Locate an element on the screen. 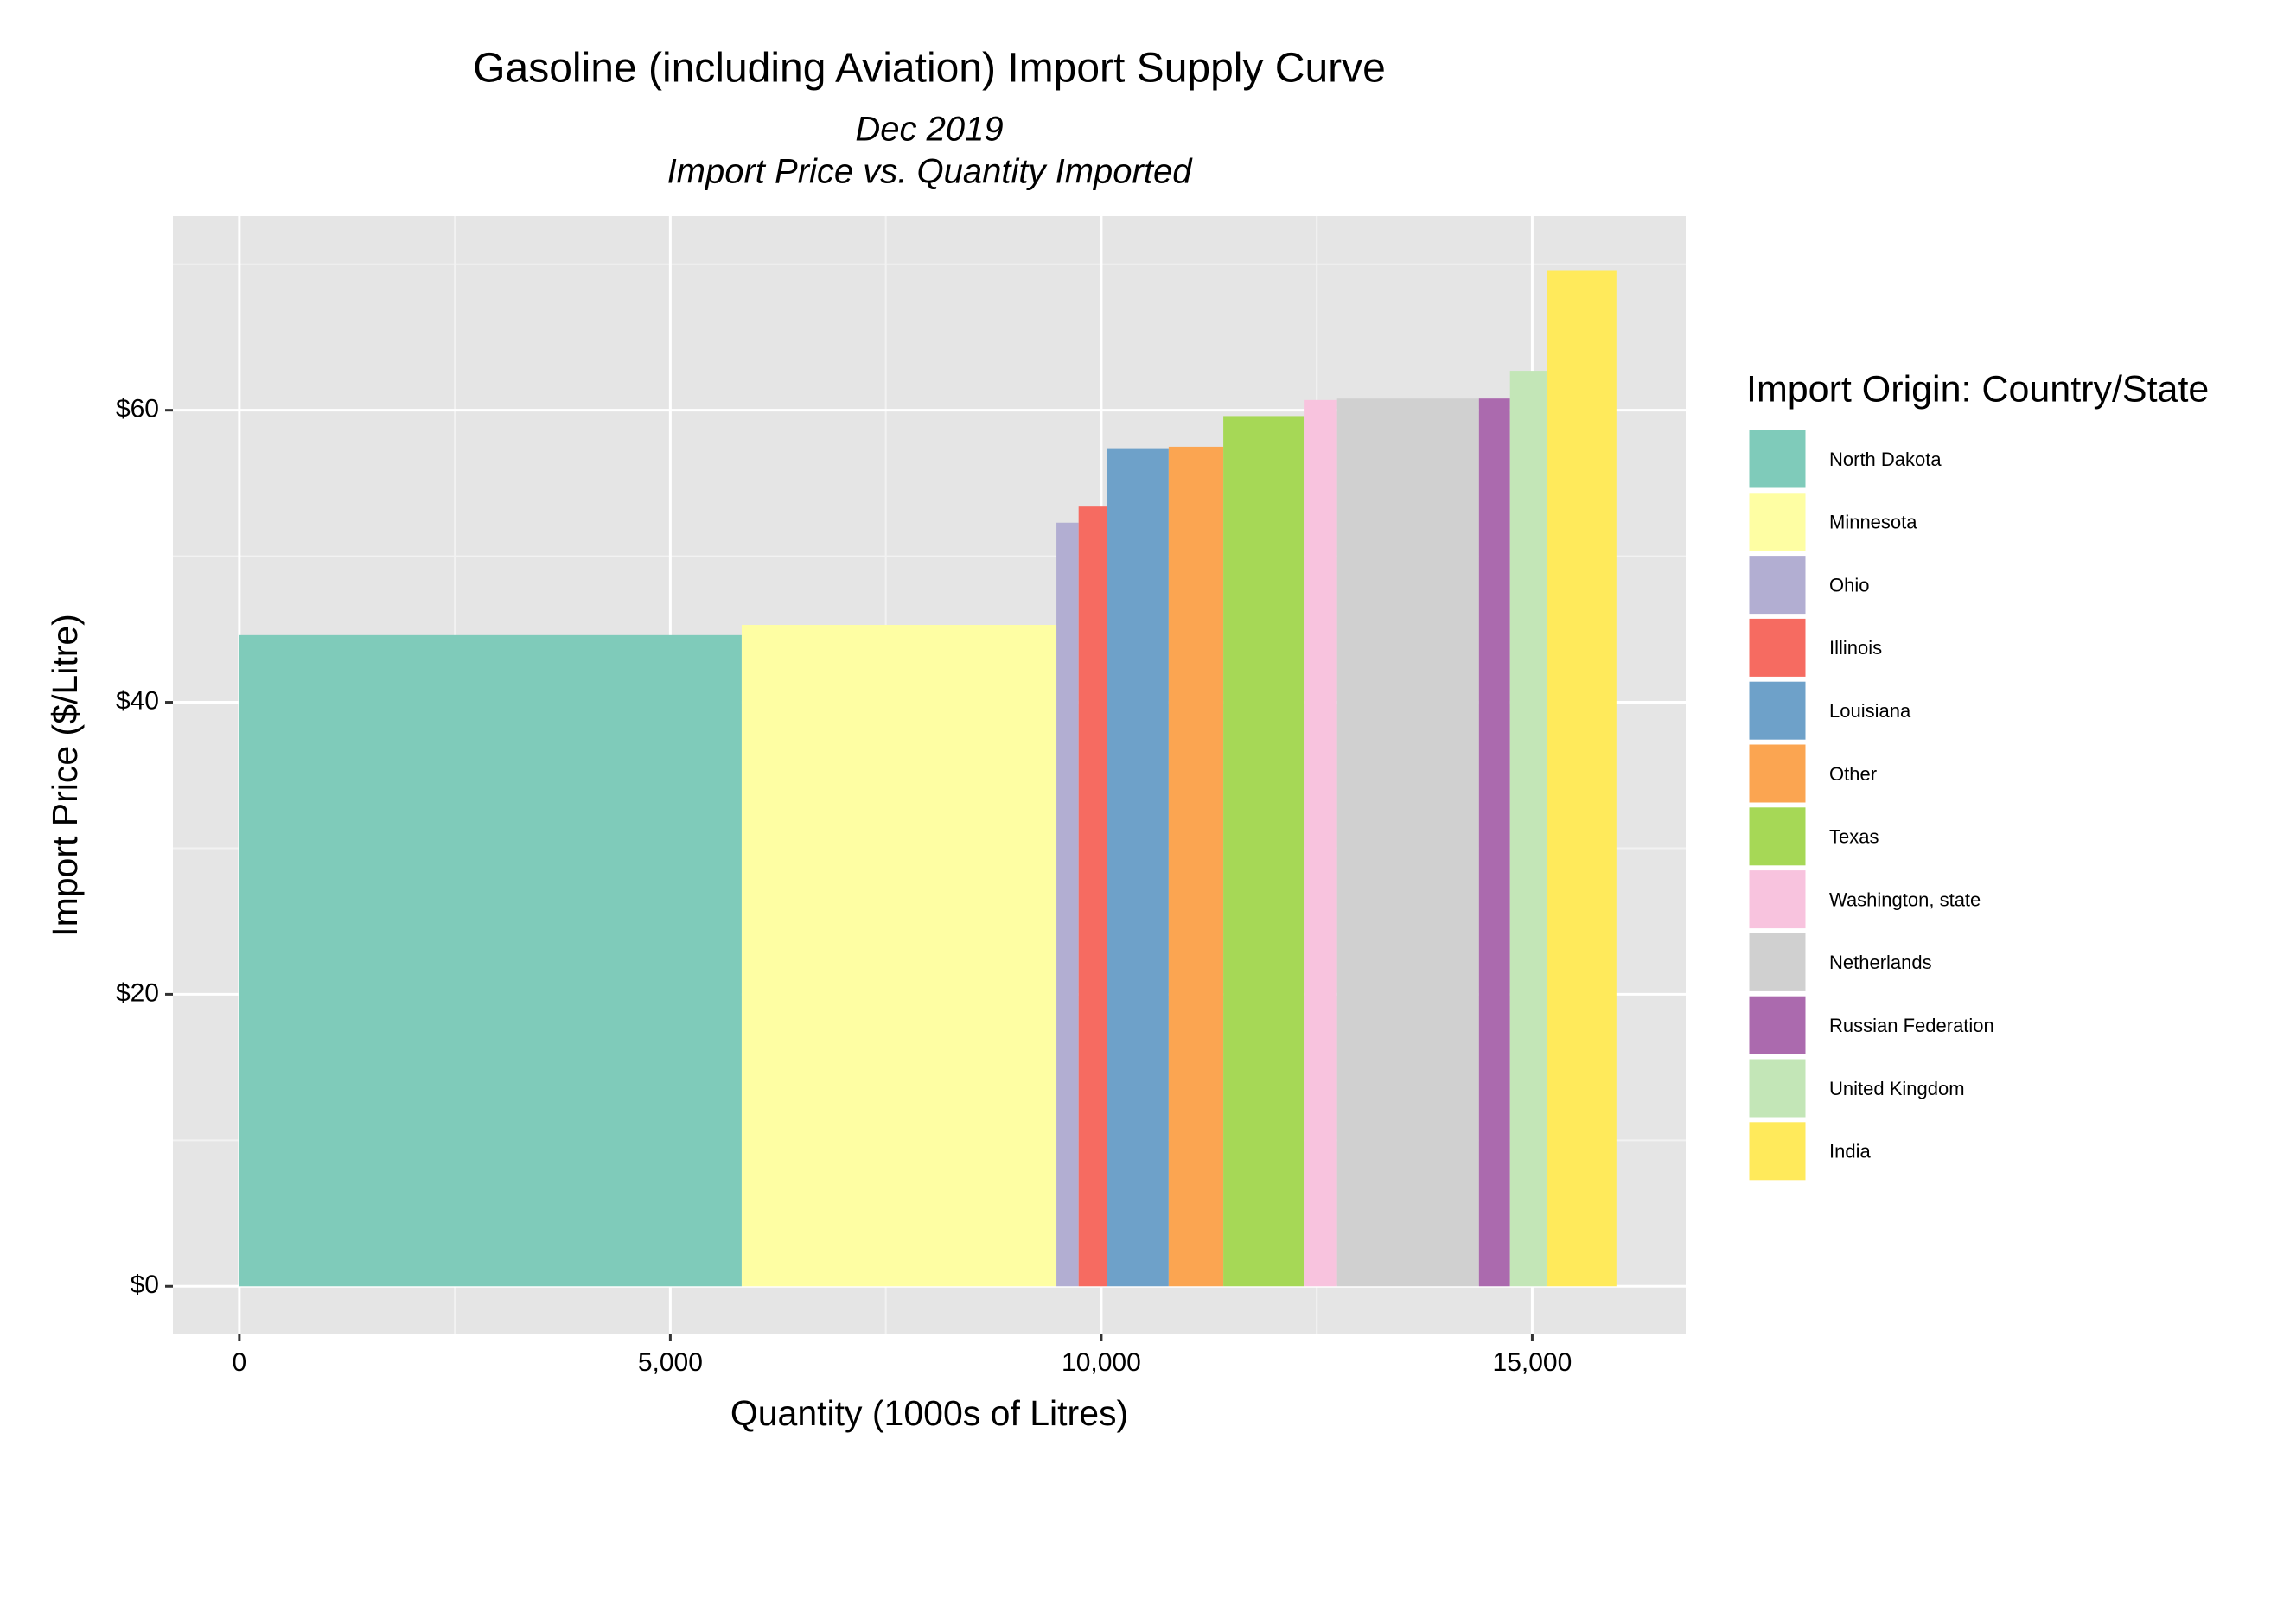 This screenshot has width=2290, height=1624. x-tick-label: 10,000 is located at coordinates (1102, 1362).